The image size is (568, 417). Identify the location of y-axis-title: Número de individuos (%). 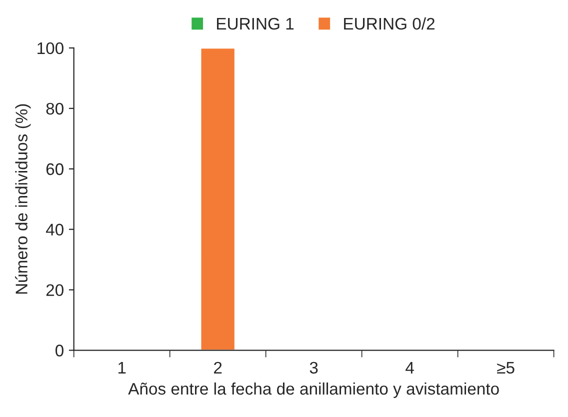
(23, 199).